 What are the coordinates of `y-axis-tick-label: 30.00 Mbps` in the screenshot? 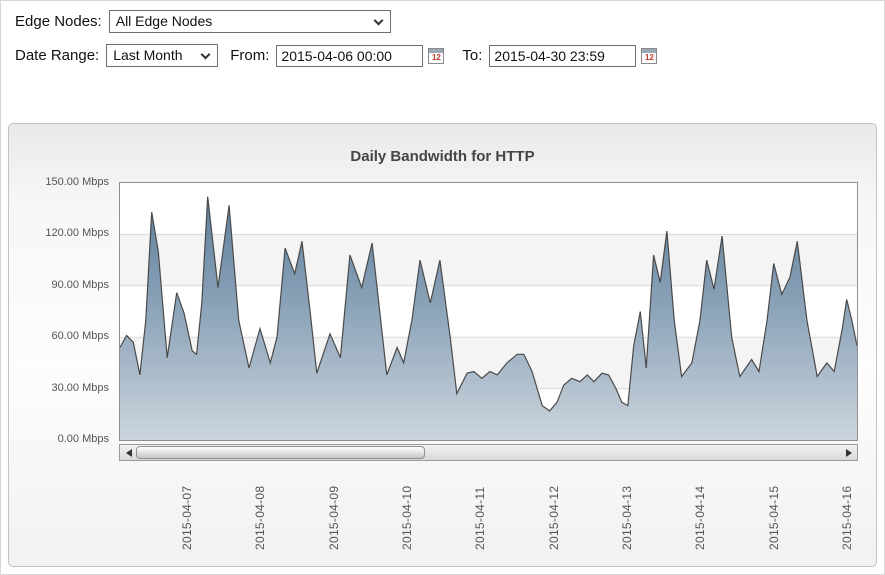 It's located at (80, 387).